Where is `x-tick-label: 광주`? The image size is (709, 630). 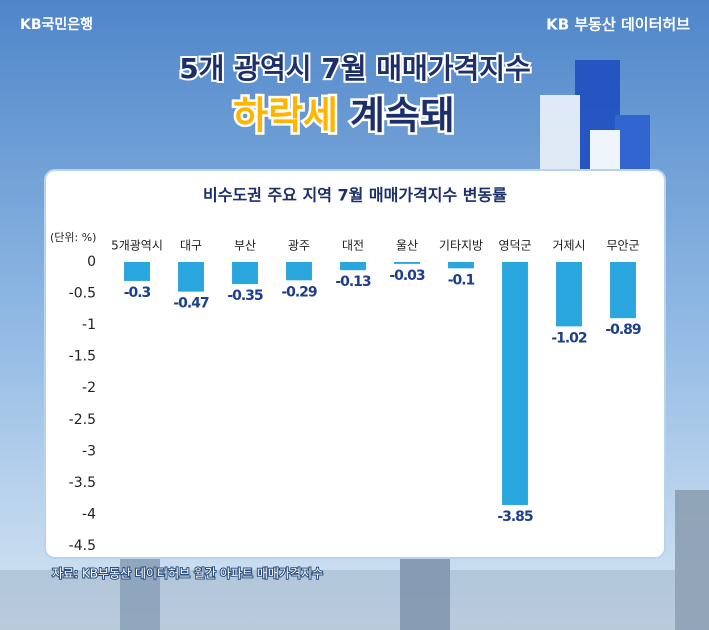
x-tick-label: 광주 is located at coordinates (299, 246).